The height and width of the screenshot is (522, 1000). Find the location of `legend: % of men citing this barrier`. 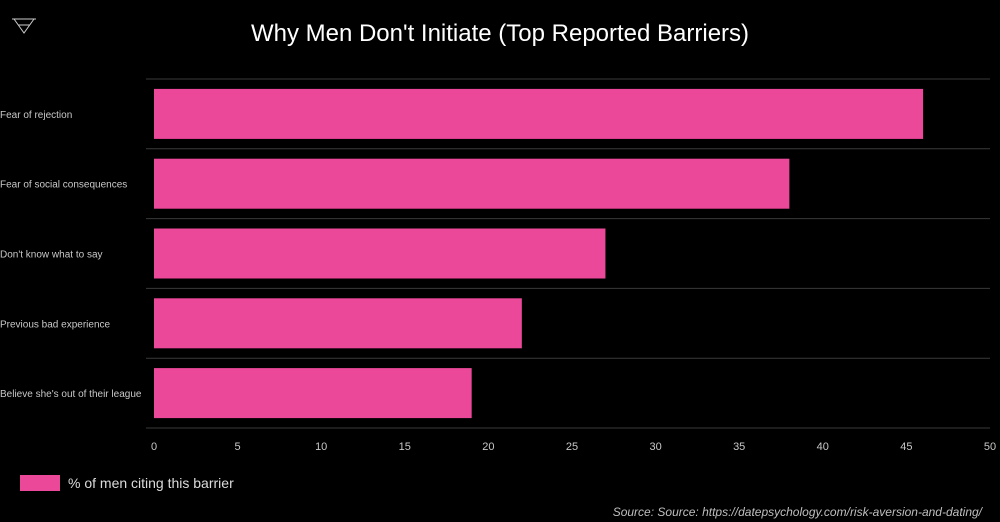

legend: % of men citing this barrier is located at coordinates (127, 483).